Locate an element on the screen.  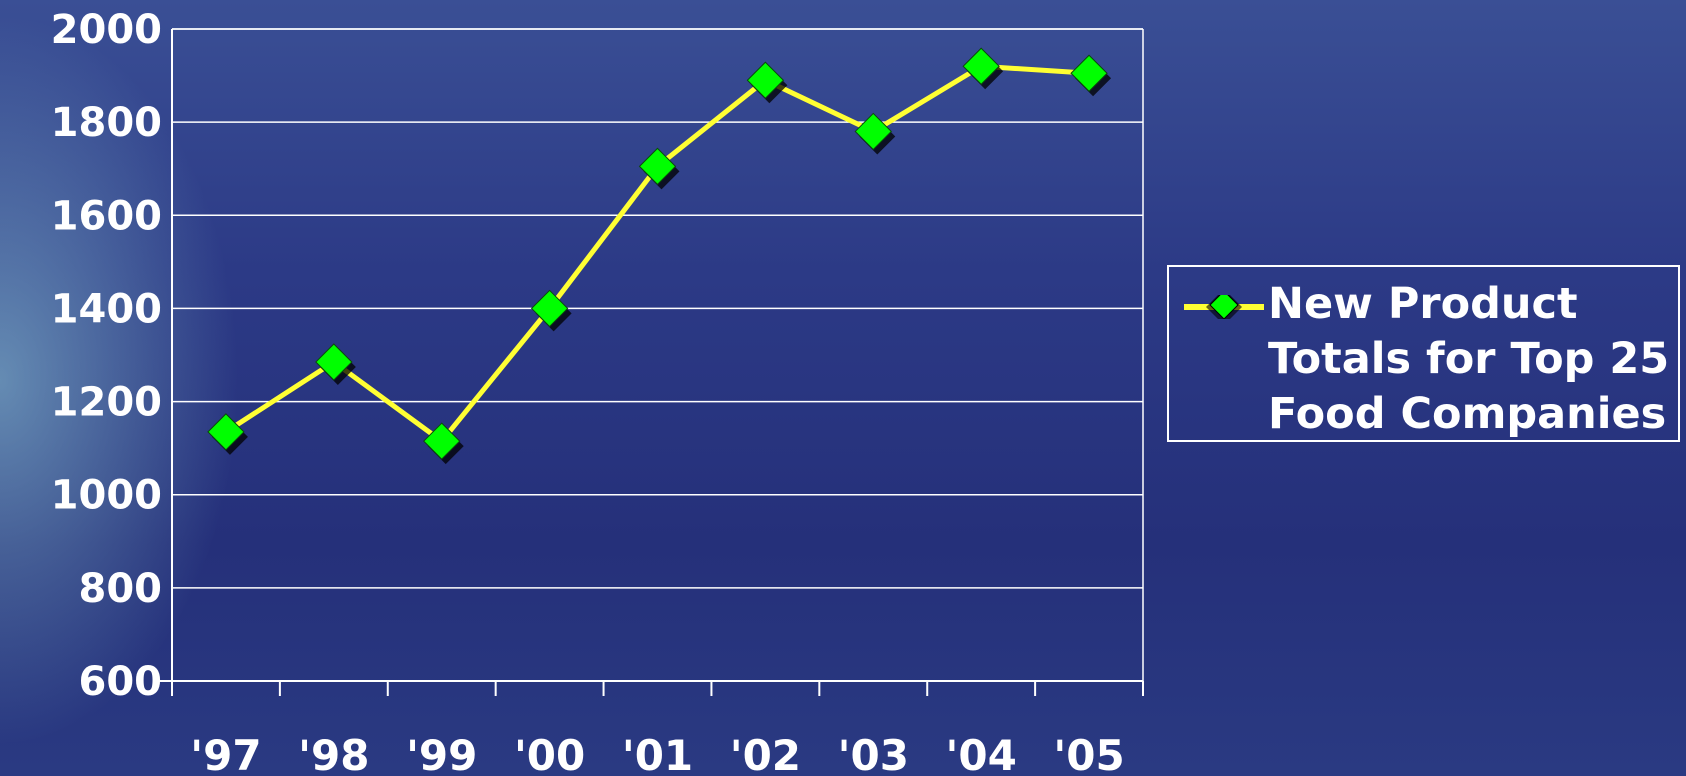
x-tick-label: '97 is located at coordinates (225, 753).